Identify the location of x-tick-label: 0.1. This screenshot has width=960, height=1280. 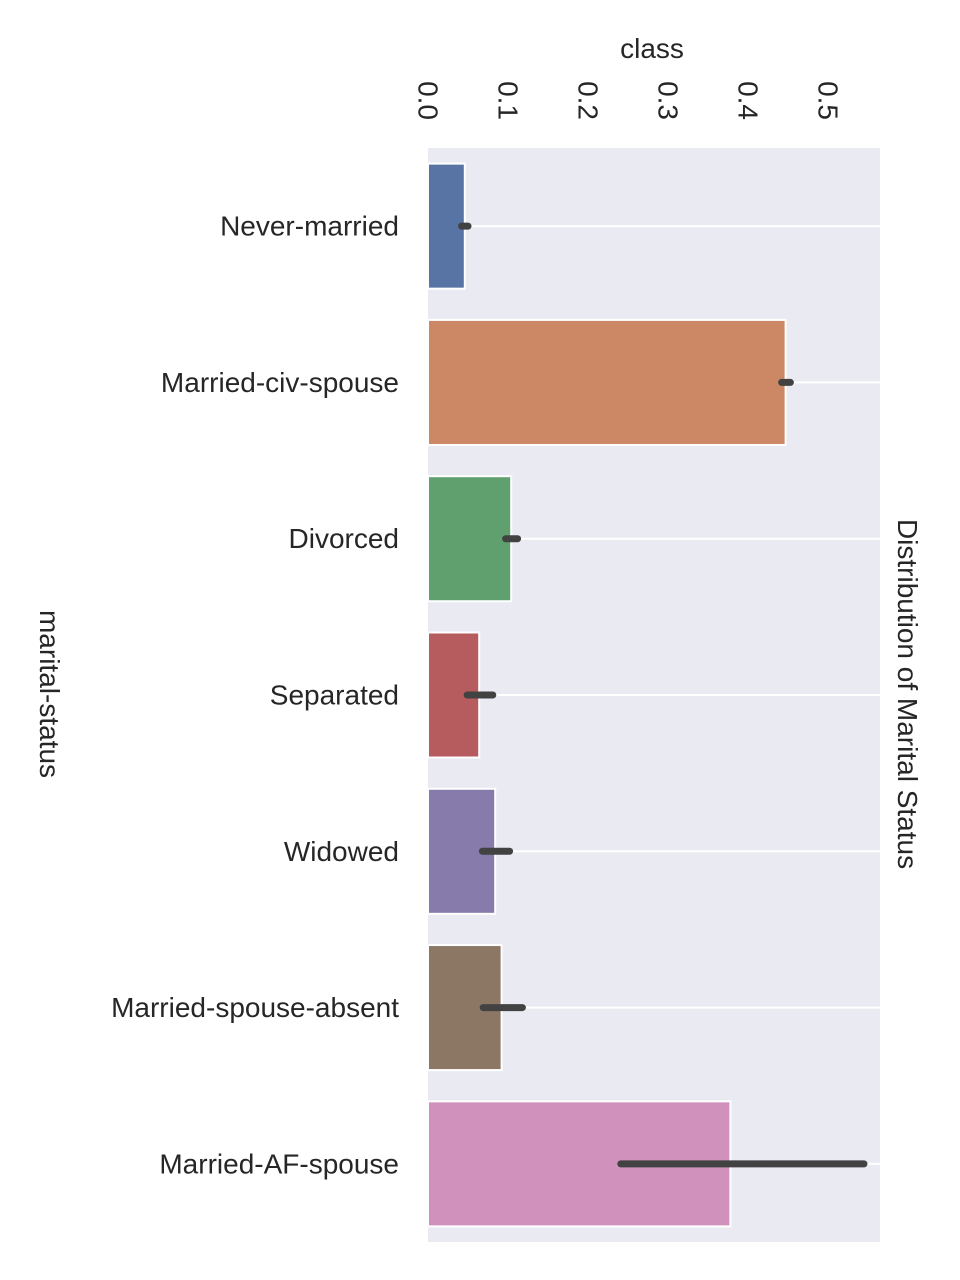
(508, 100).